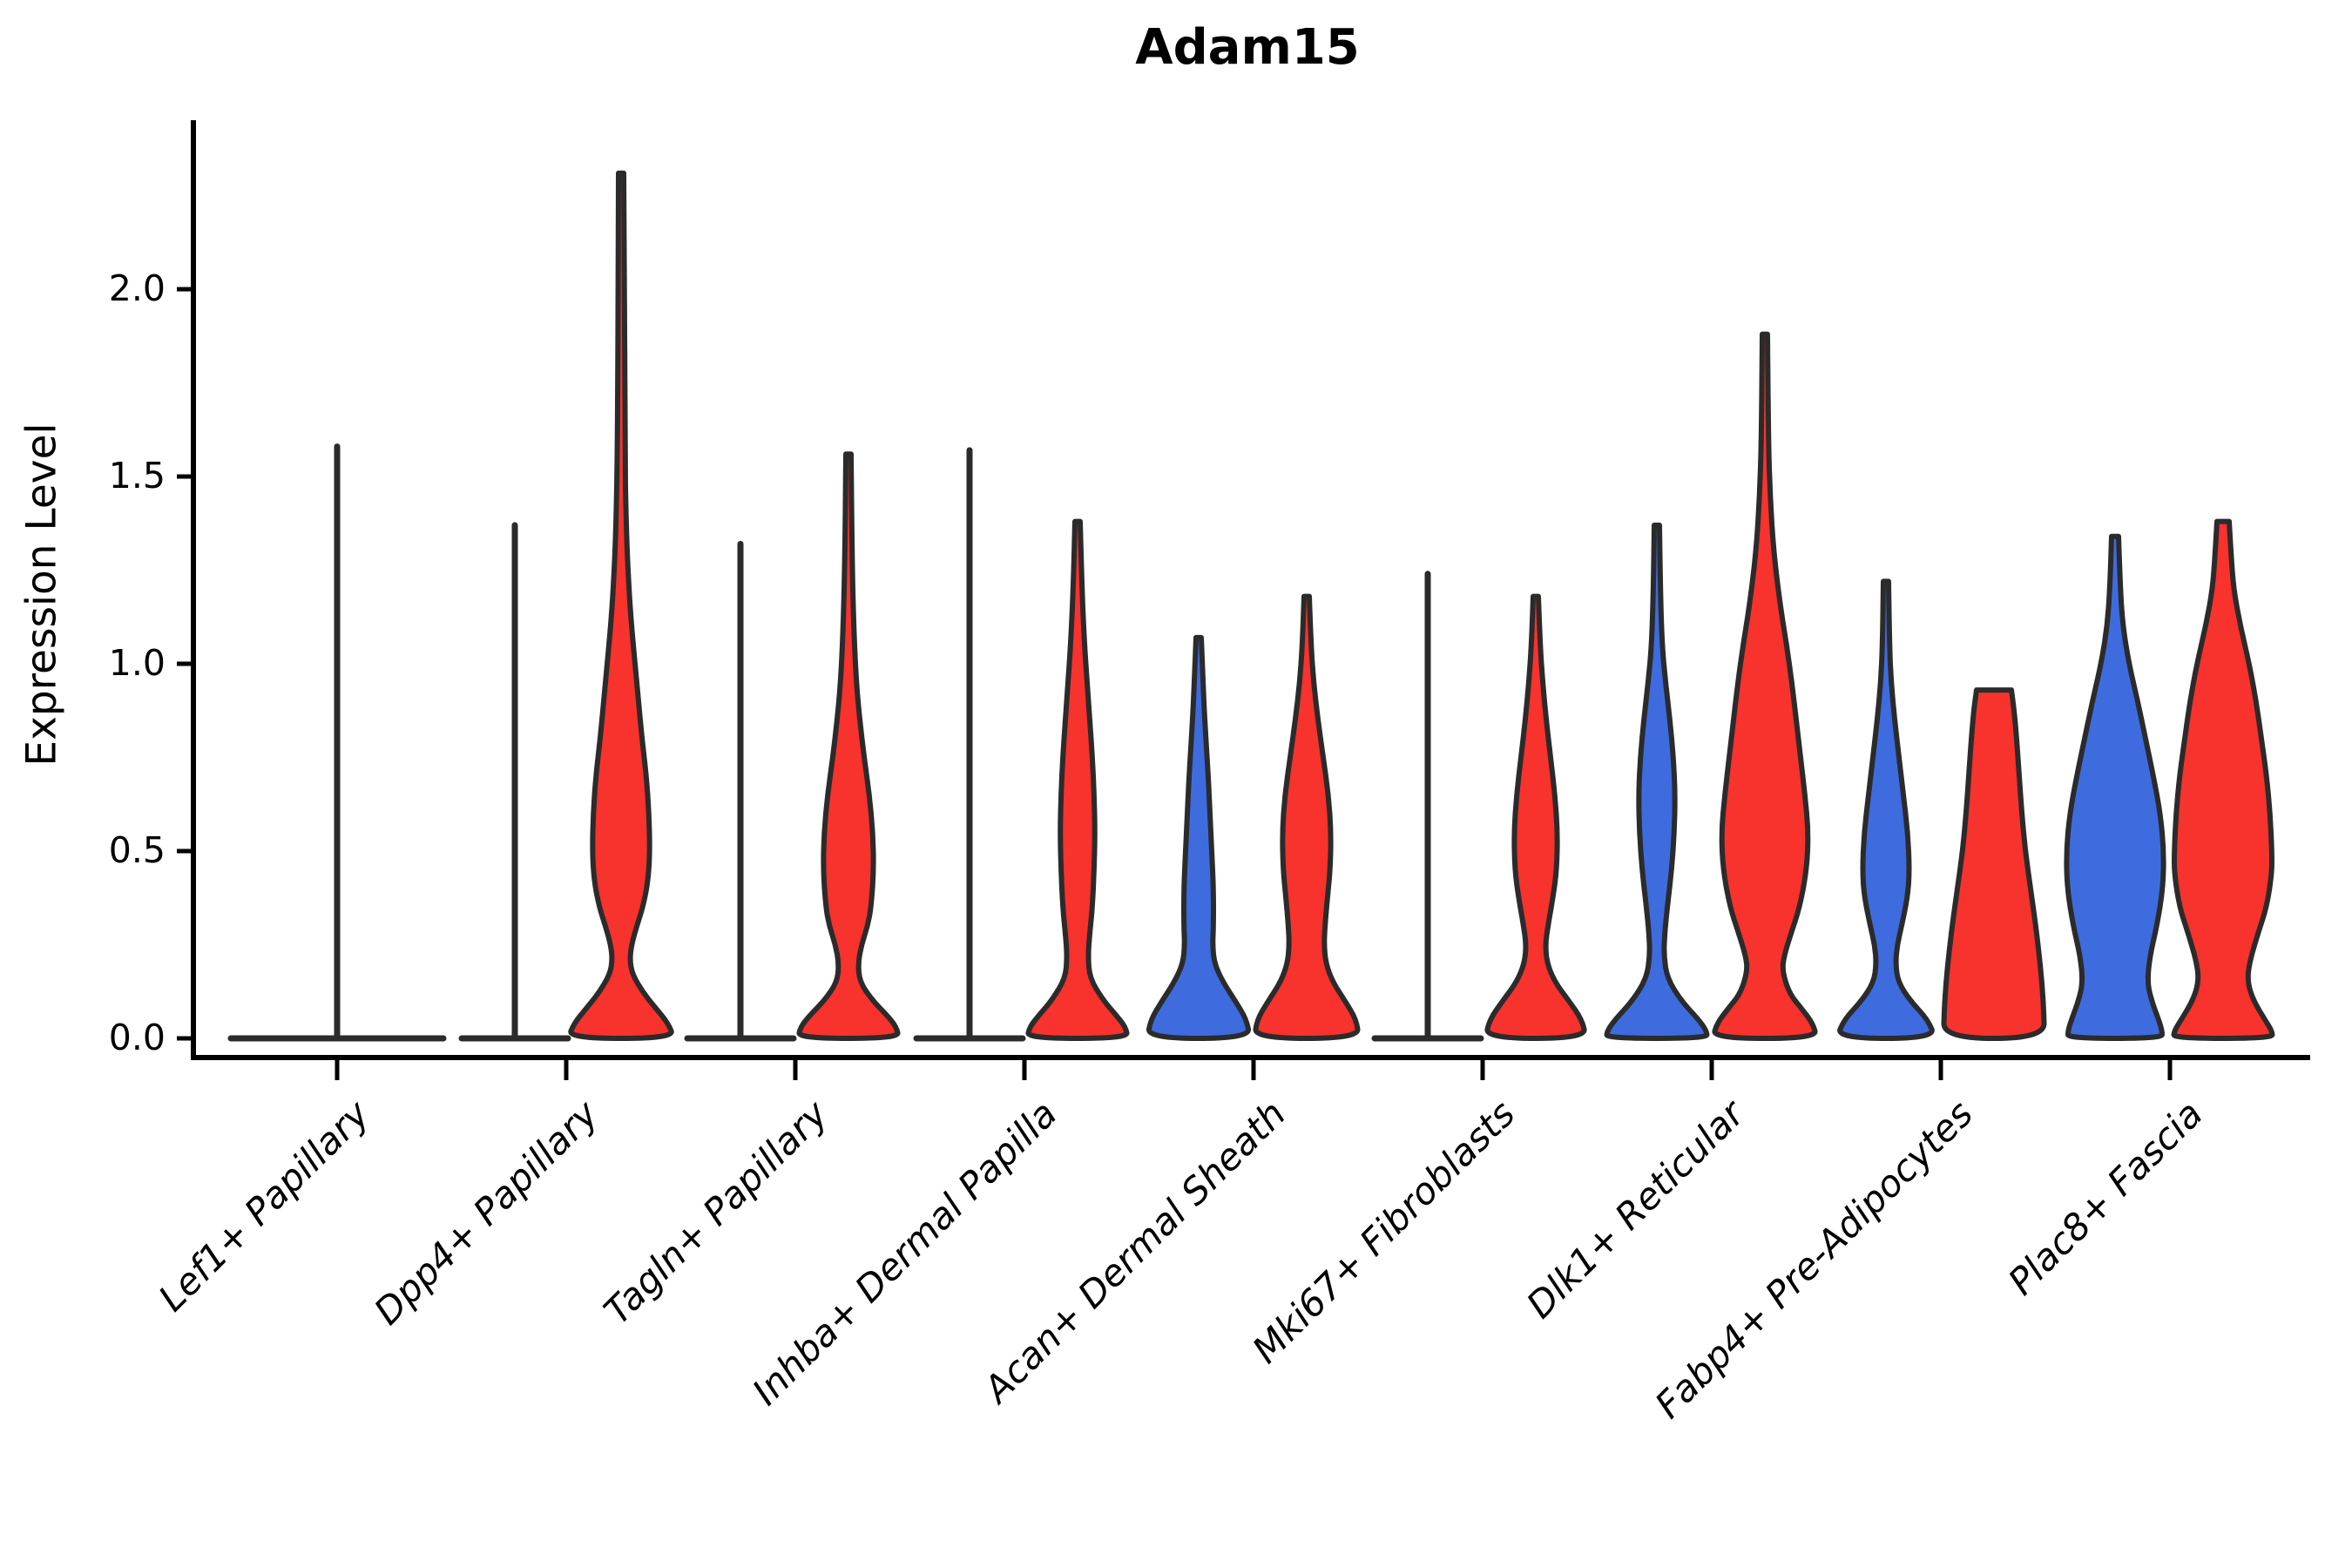 This screenshot has height=1568, width=2352. What do you see at coordinates (137, 850) in the screenshot?
I see `ytick-0.5: 0.5` at bounding box center [137, 850].